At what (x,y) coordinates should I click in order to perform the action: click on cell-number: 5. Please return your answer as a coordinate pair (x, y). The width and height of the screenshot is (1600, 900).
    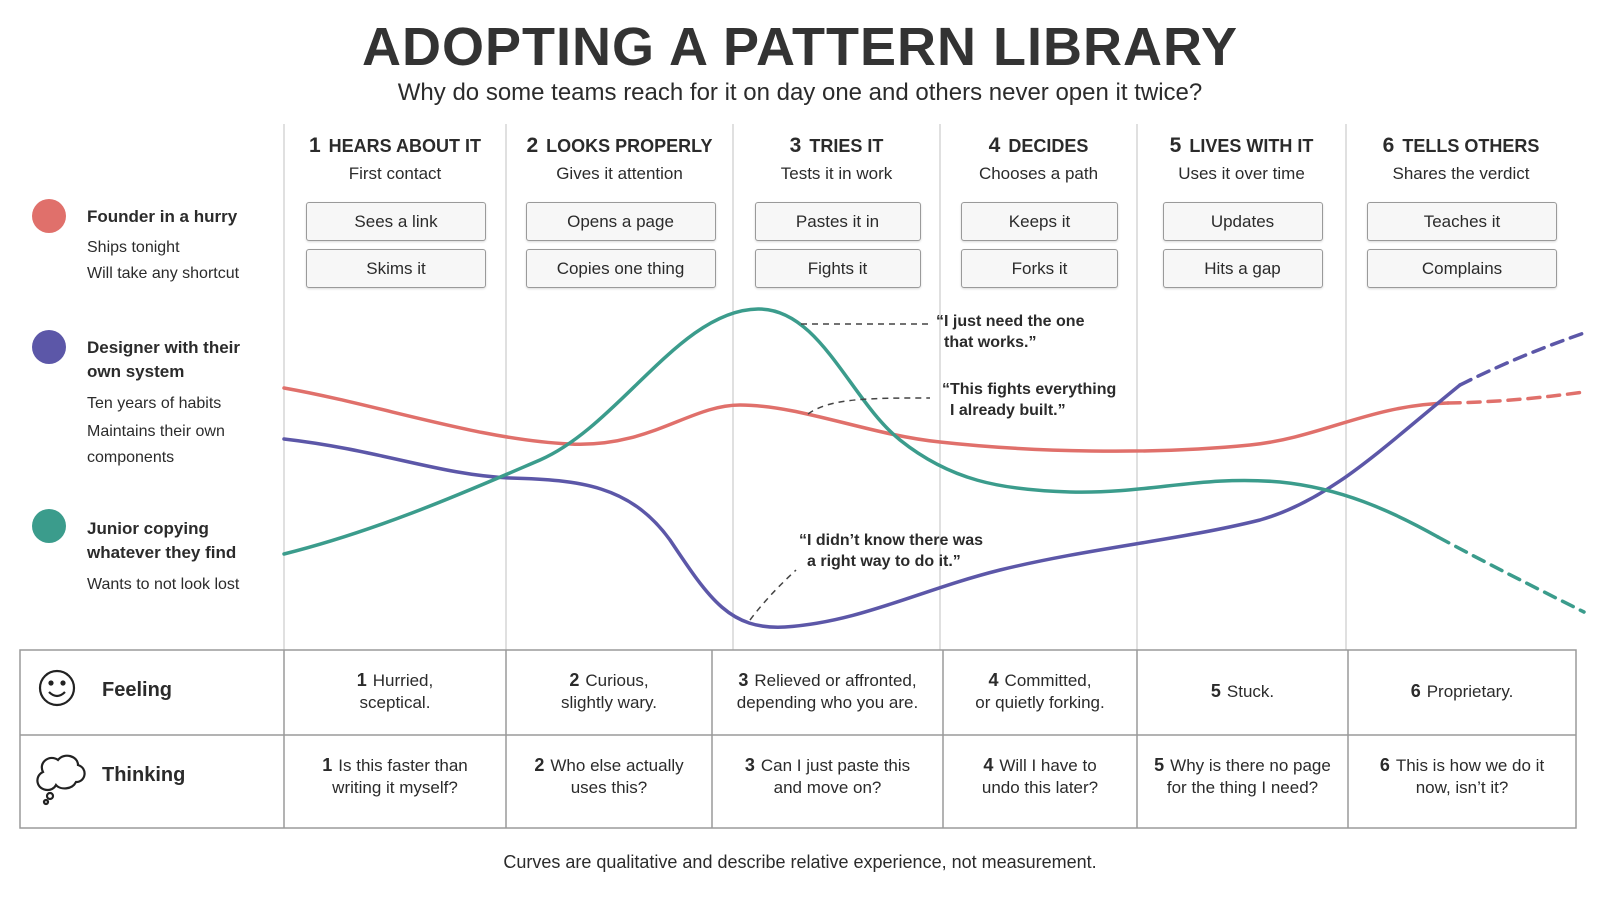
    Looking at the image, I should click on (1215, 690).